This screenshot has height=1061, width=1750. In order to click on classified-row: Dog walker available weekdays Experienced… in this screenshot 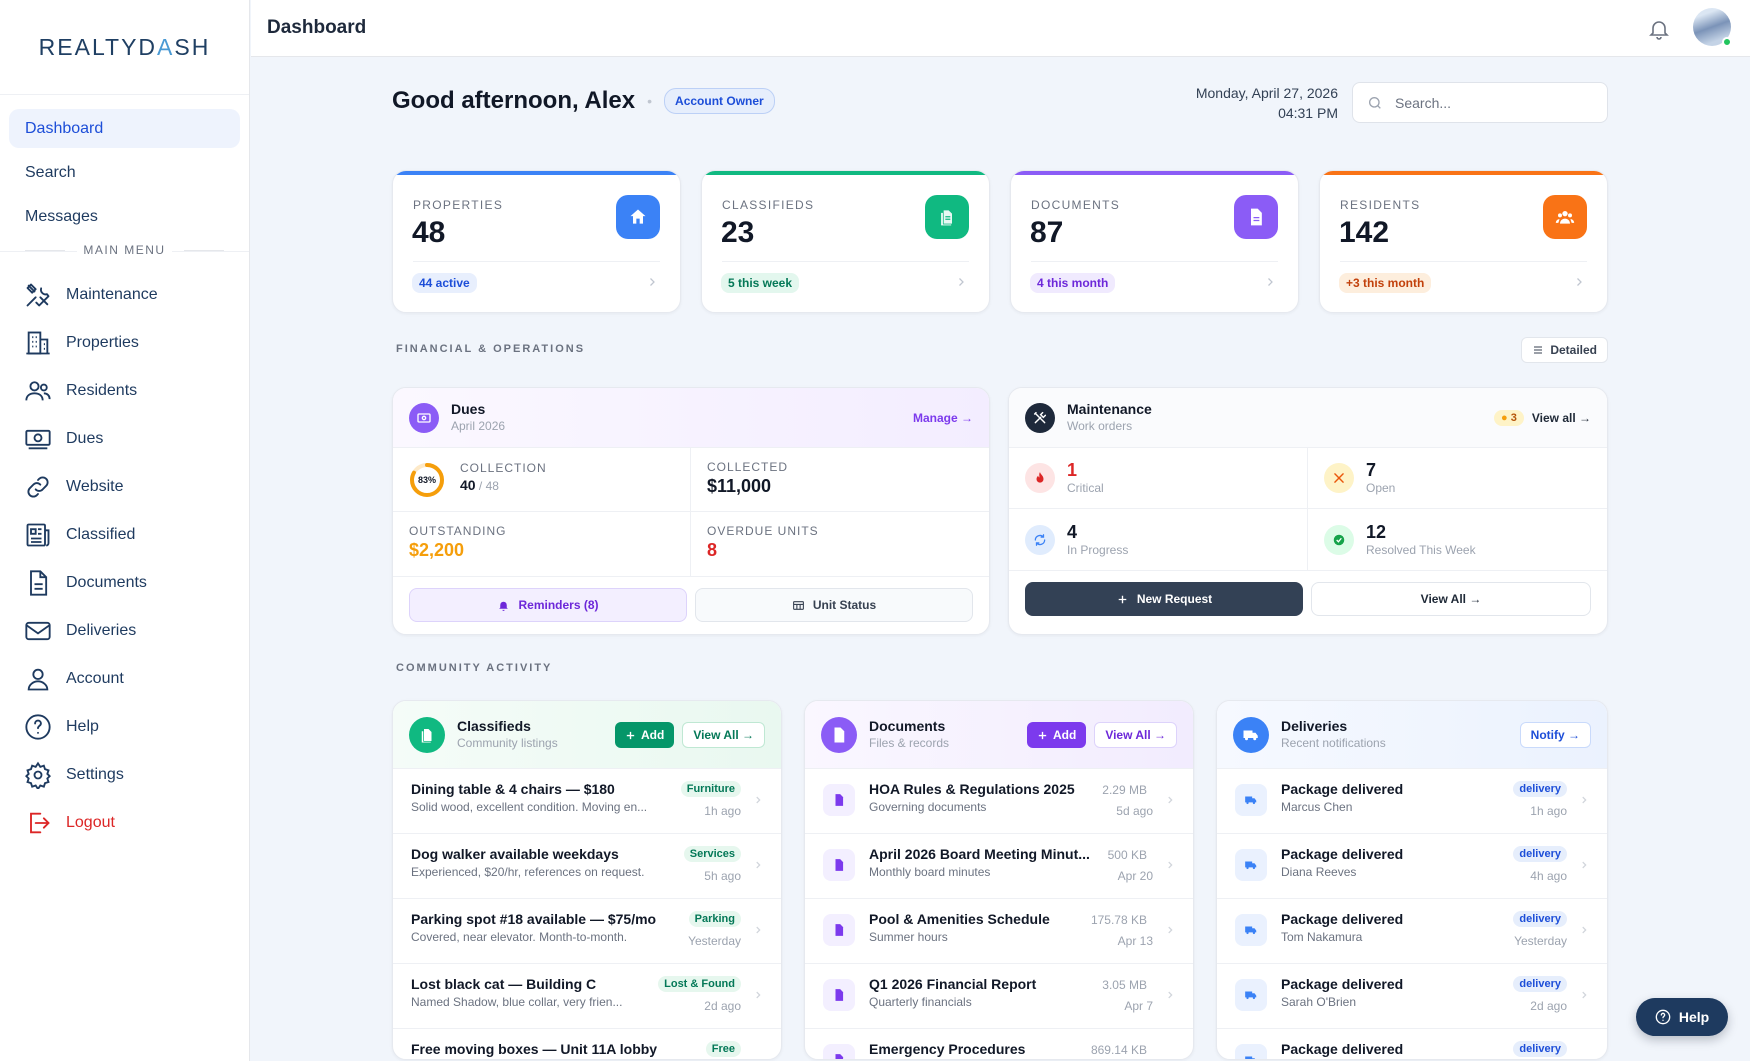, I will do `click(587, 866)`.